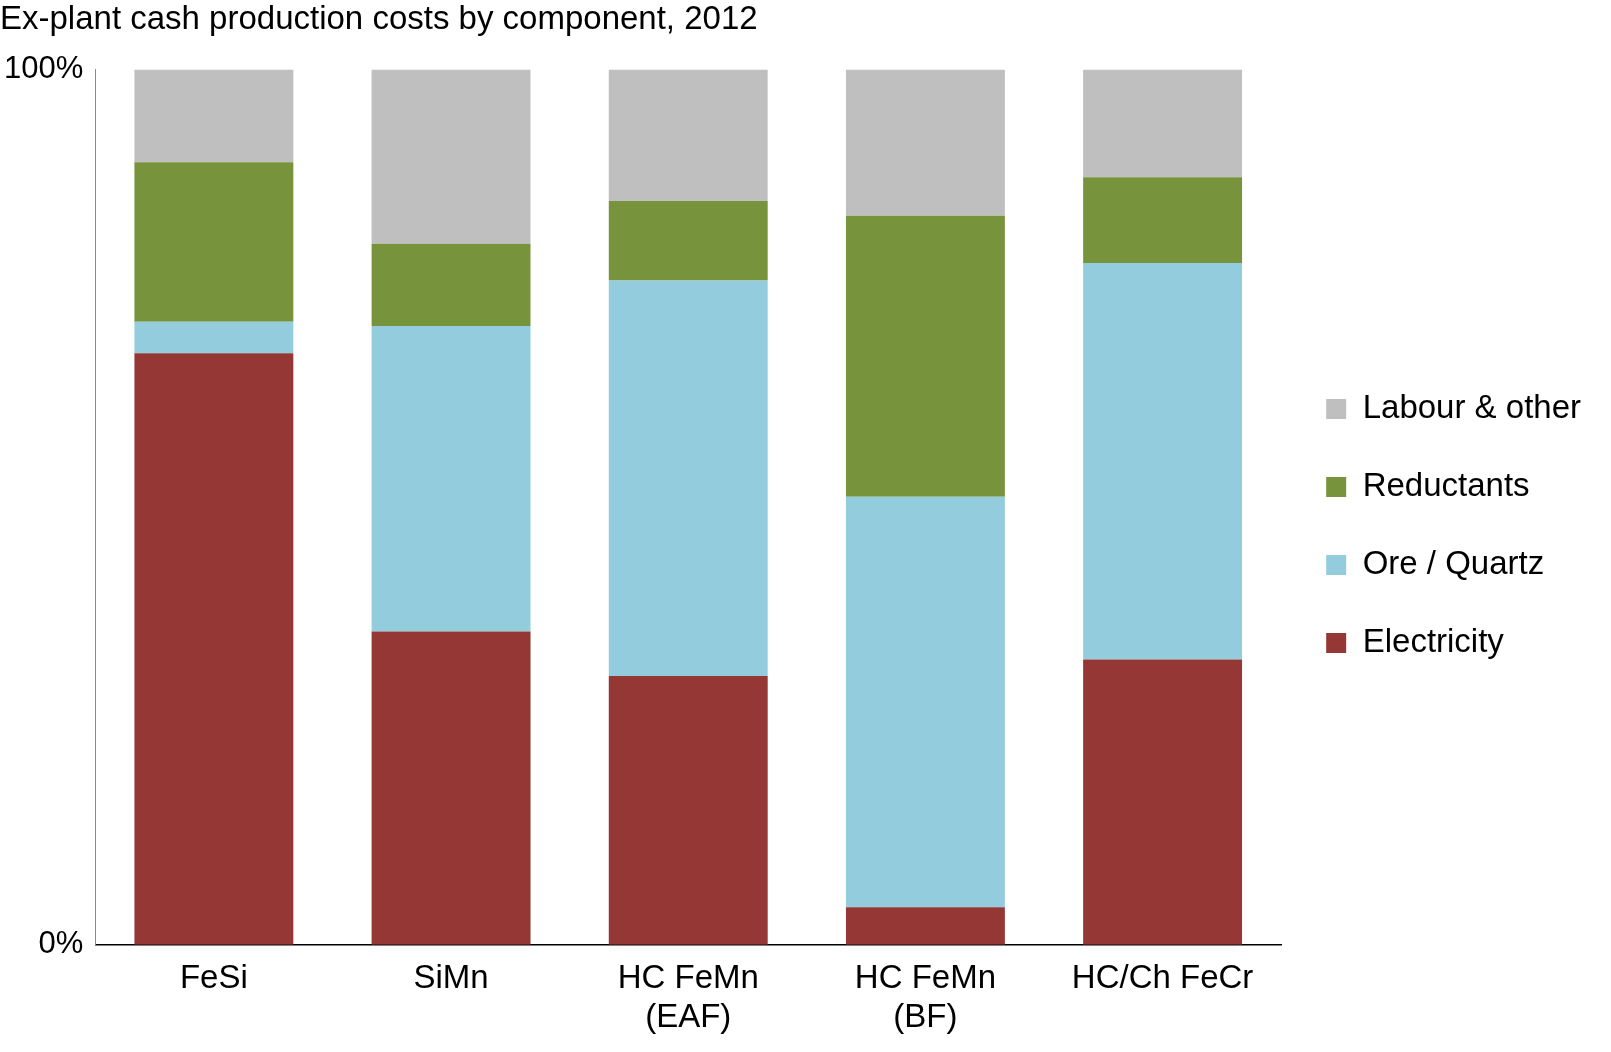 The width and height of the screenshot is (1611, 1052). I want to click on legend-label: Reductants, so click(1446, 485).